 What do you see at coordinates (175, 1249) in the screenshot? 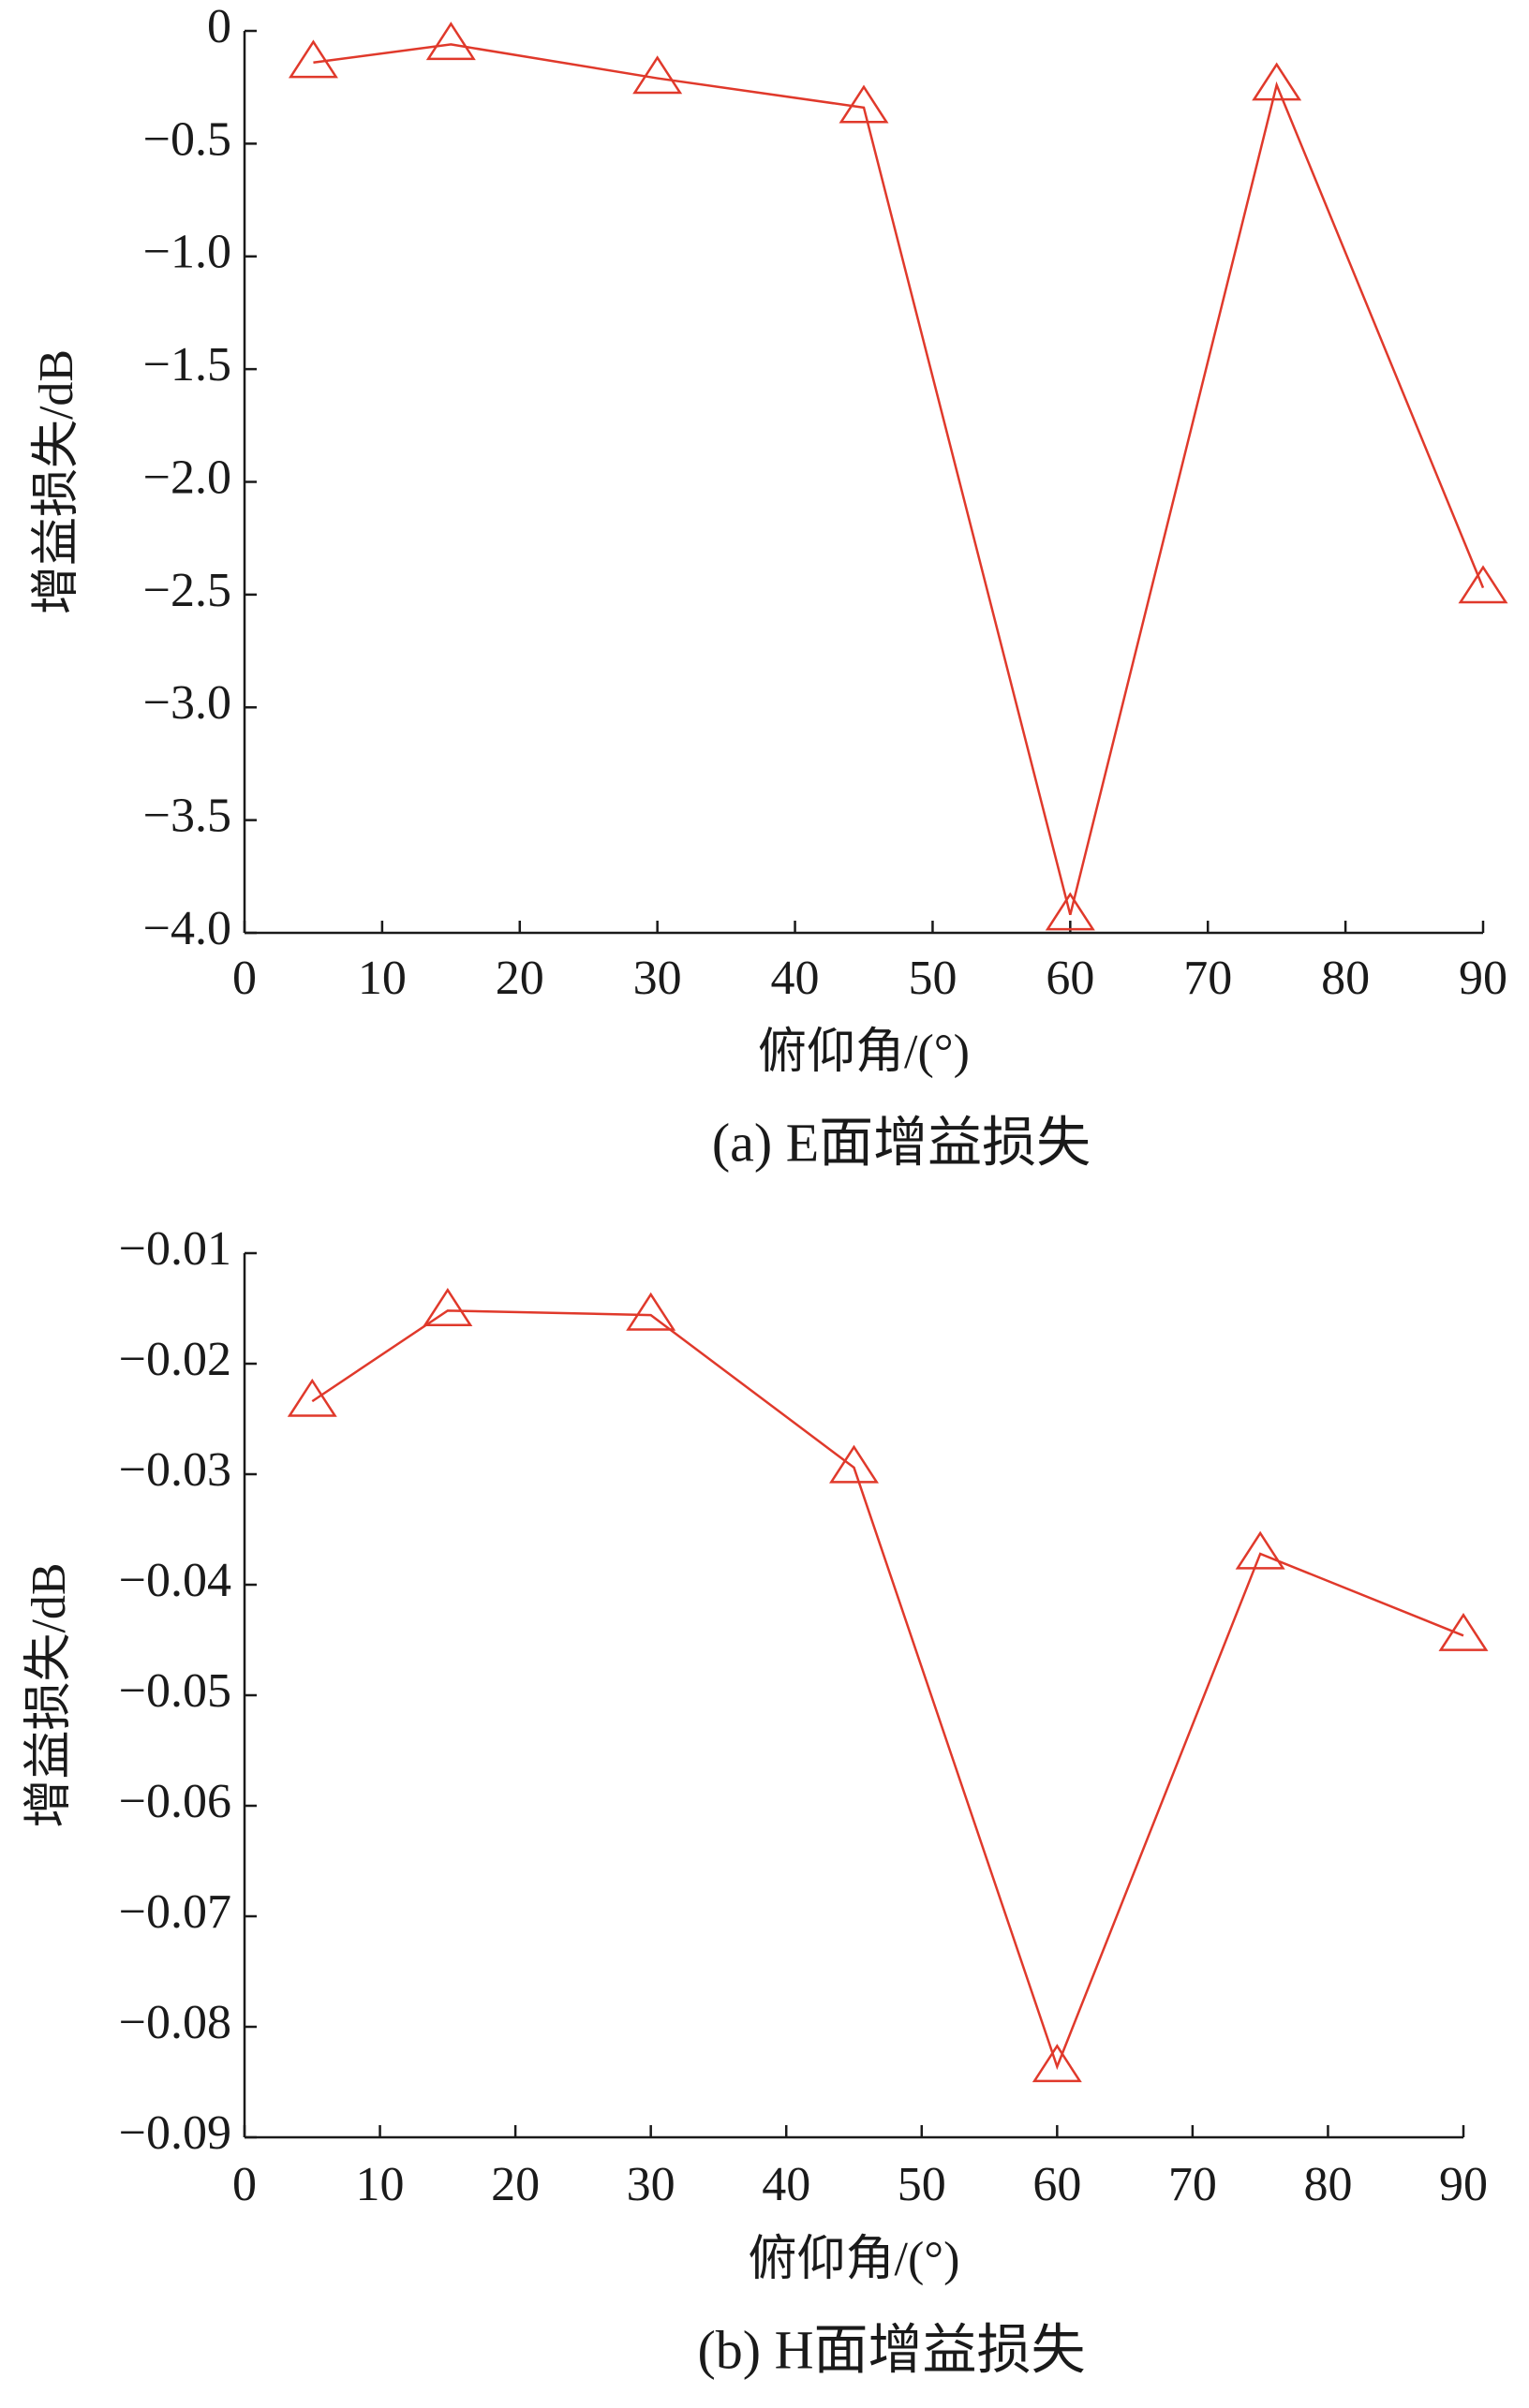
I see `y-tick-label: −0.01` at bounding box center [175, 1249].